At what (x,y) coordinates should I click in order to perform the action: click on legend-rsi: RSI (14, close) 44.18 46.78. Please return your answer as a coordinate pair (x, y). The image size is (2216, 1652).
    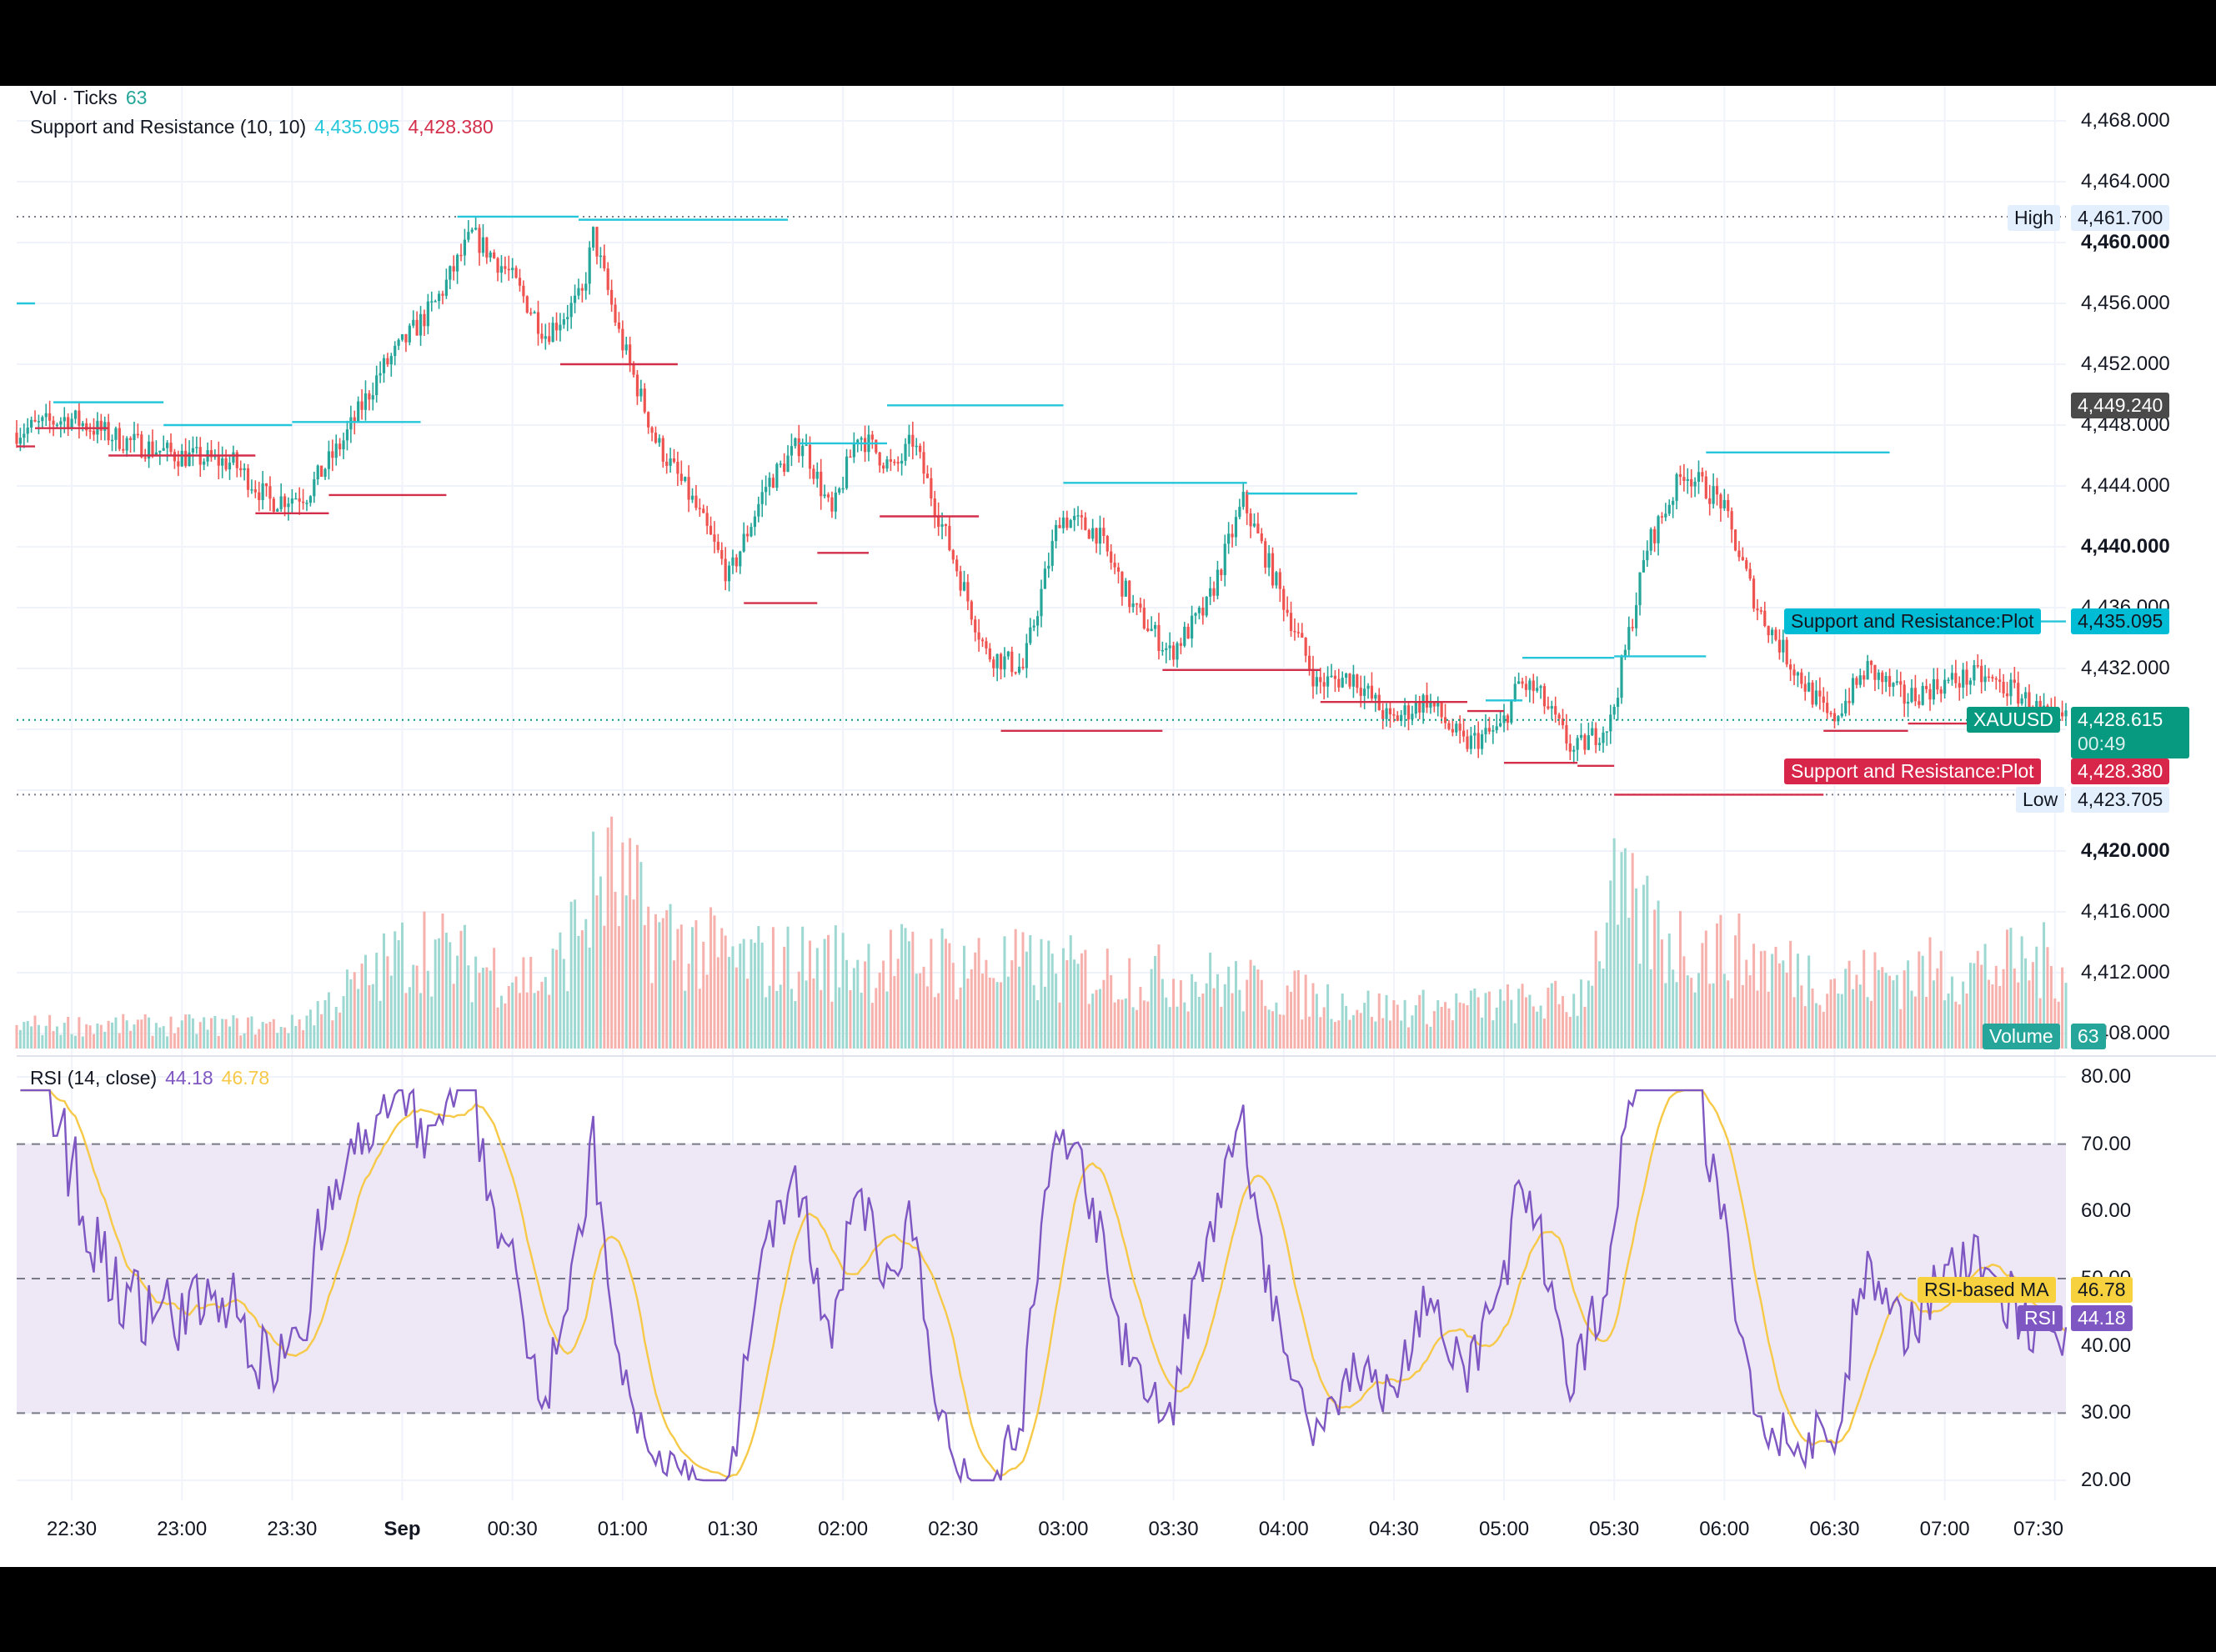
    Looking at the image, I should click on (154, 1078).